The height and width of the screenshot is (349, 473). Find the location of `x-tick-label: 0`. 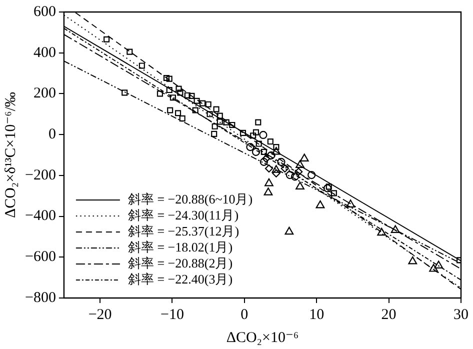

x-tick-label: 0 is located at coordinates (244, 314).